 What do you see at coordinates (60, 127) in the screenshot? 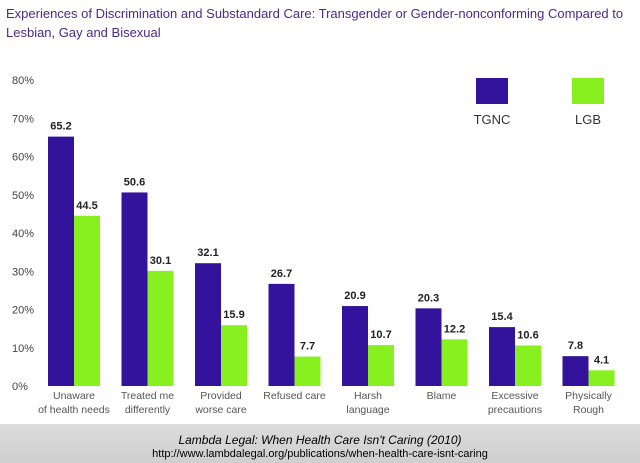
I see `data-label: 65.2` at bounding box center [60, 127].